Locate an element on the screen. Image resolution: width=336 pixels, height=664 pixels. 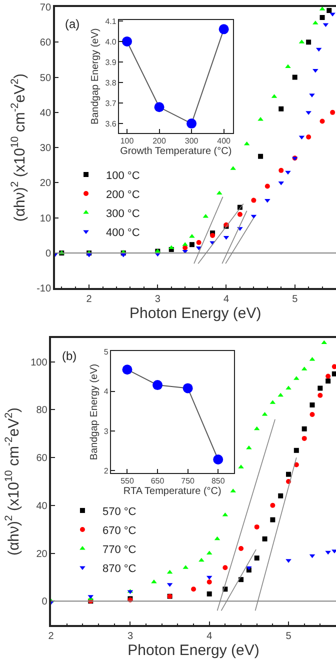
y-tick-label: 4 is located at coordinates (106, 391).